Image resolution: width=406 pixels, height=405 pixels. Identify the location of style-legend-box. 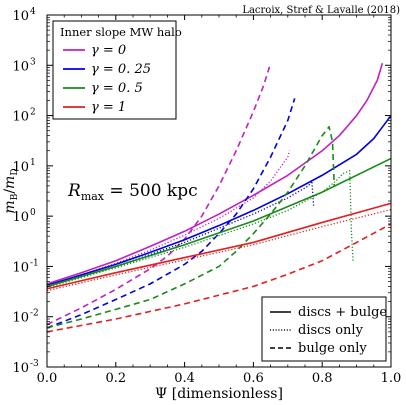
(324, 329).